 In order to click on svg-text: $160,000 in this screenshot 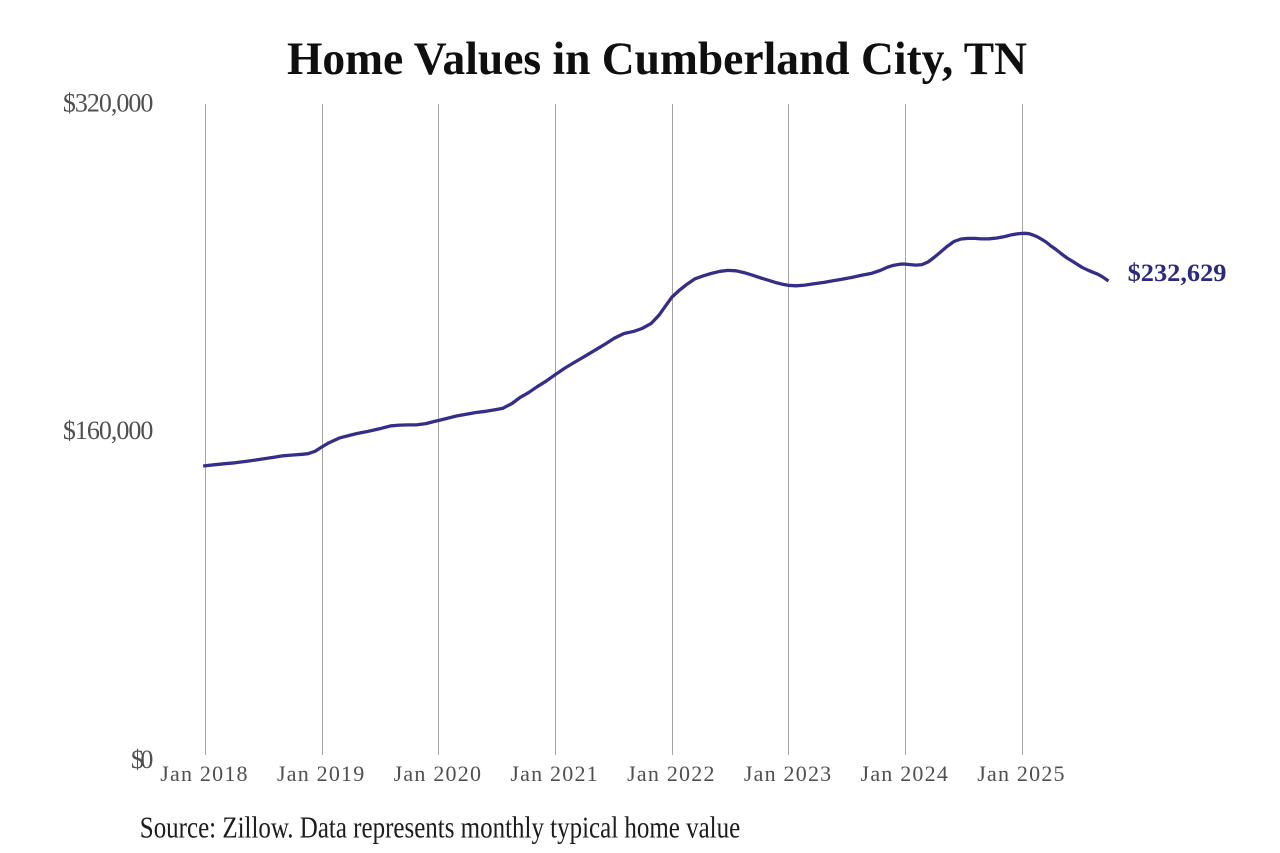, I will do `click(108, 430)`.